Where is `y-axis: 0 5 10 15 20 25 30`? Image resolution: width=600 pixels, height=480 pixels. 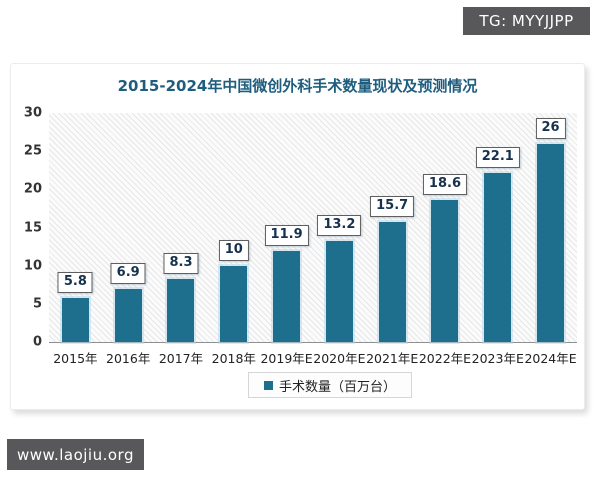 y-axis: 0 5 10 15 20 25 30 is located at coordinates (31, 228).